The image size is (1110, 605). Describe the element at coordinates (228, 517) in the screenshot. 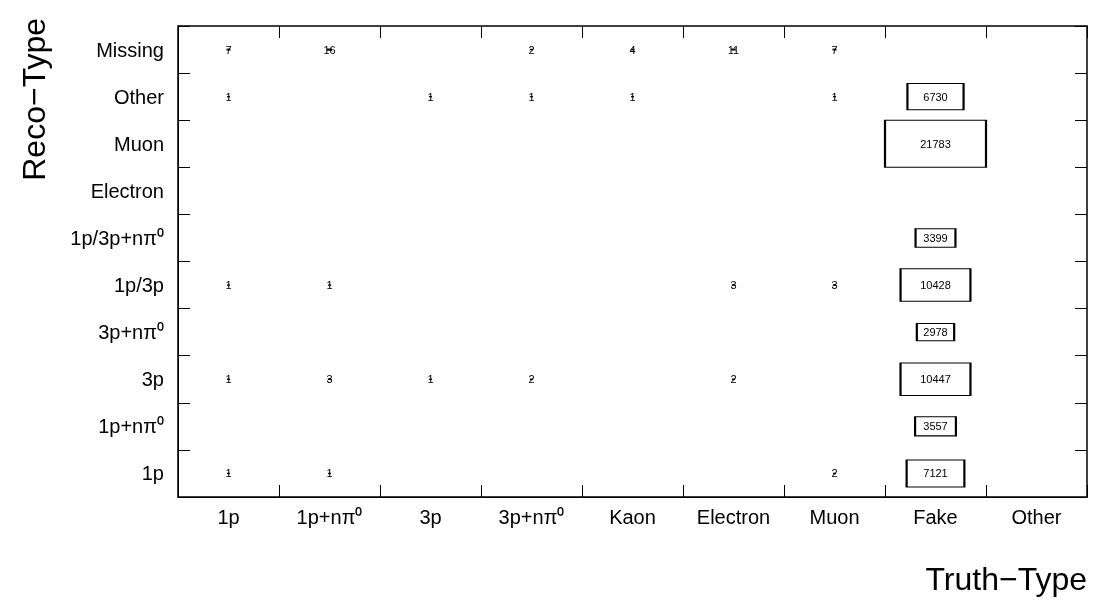

I see `x-tick-label: 1p` at that location.